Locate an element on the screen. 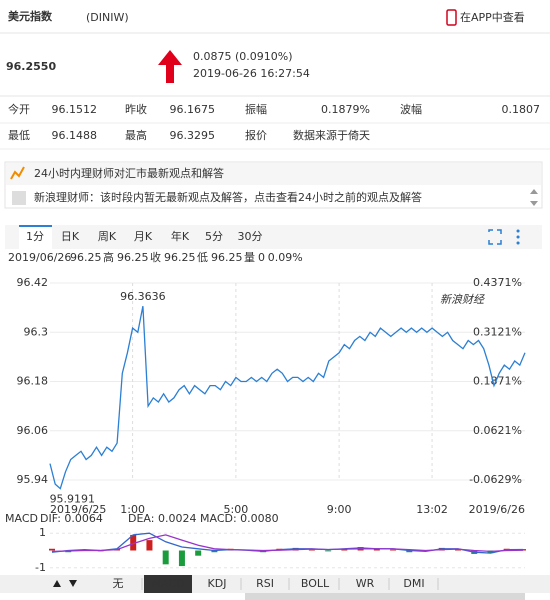  stat-value: 96.1675 is located at coordinates (193, 109).